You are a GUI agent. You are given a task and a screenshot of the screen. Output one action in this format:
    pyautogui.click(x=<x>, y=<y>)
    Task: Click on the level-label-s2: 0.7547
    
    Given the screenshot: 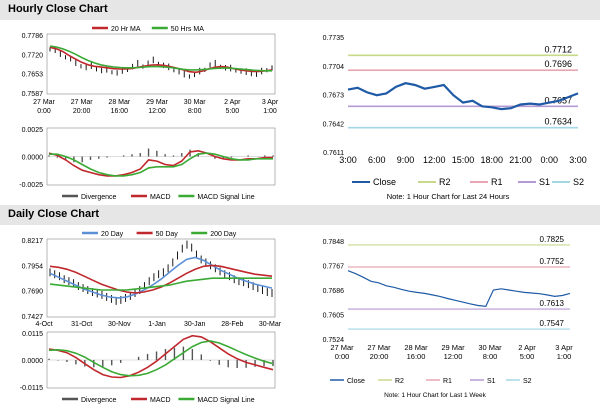 What is the action you would take?
    pyautogui.click(x=552, y=323)
    